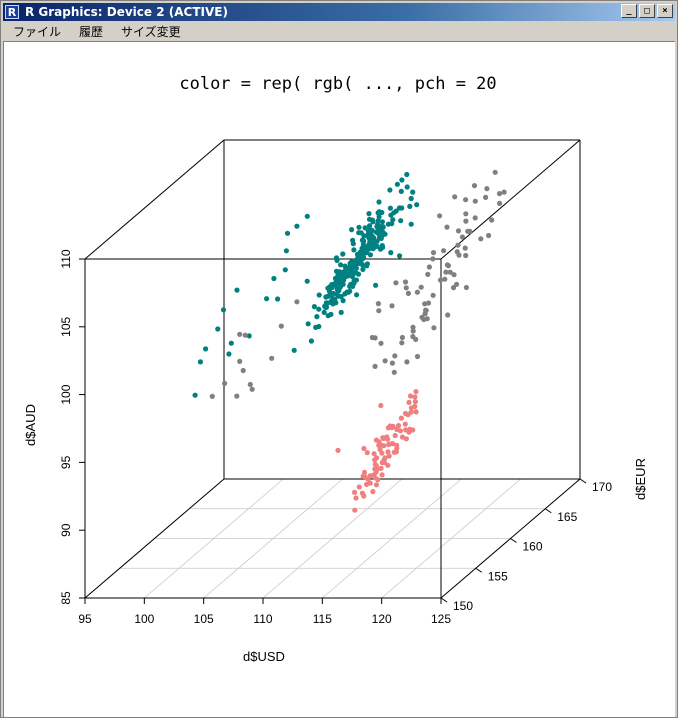 This screenshot has height=718, width=678. Describe the element at coordinates (66, 598) in the screenshot. I see `y-tick-label: 85` at that location.